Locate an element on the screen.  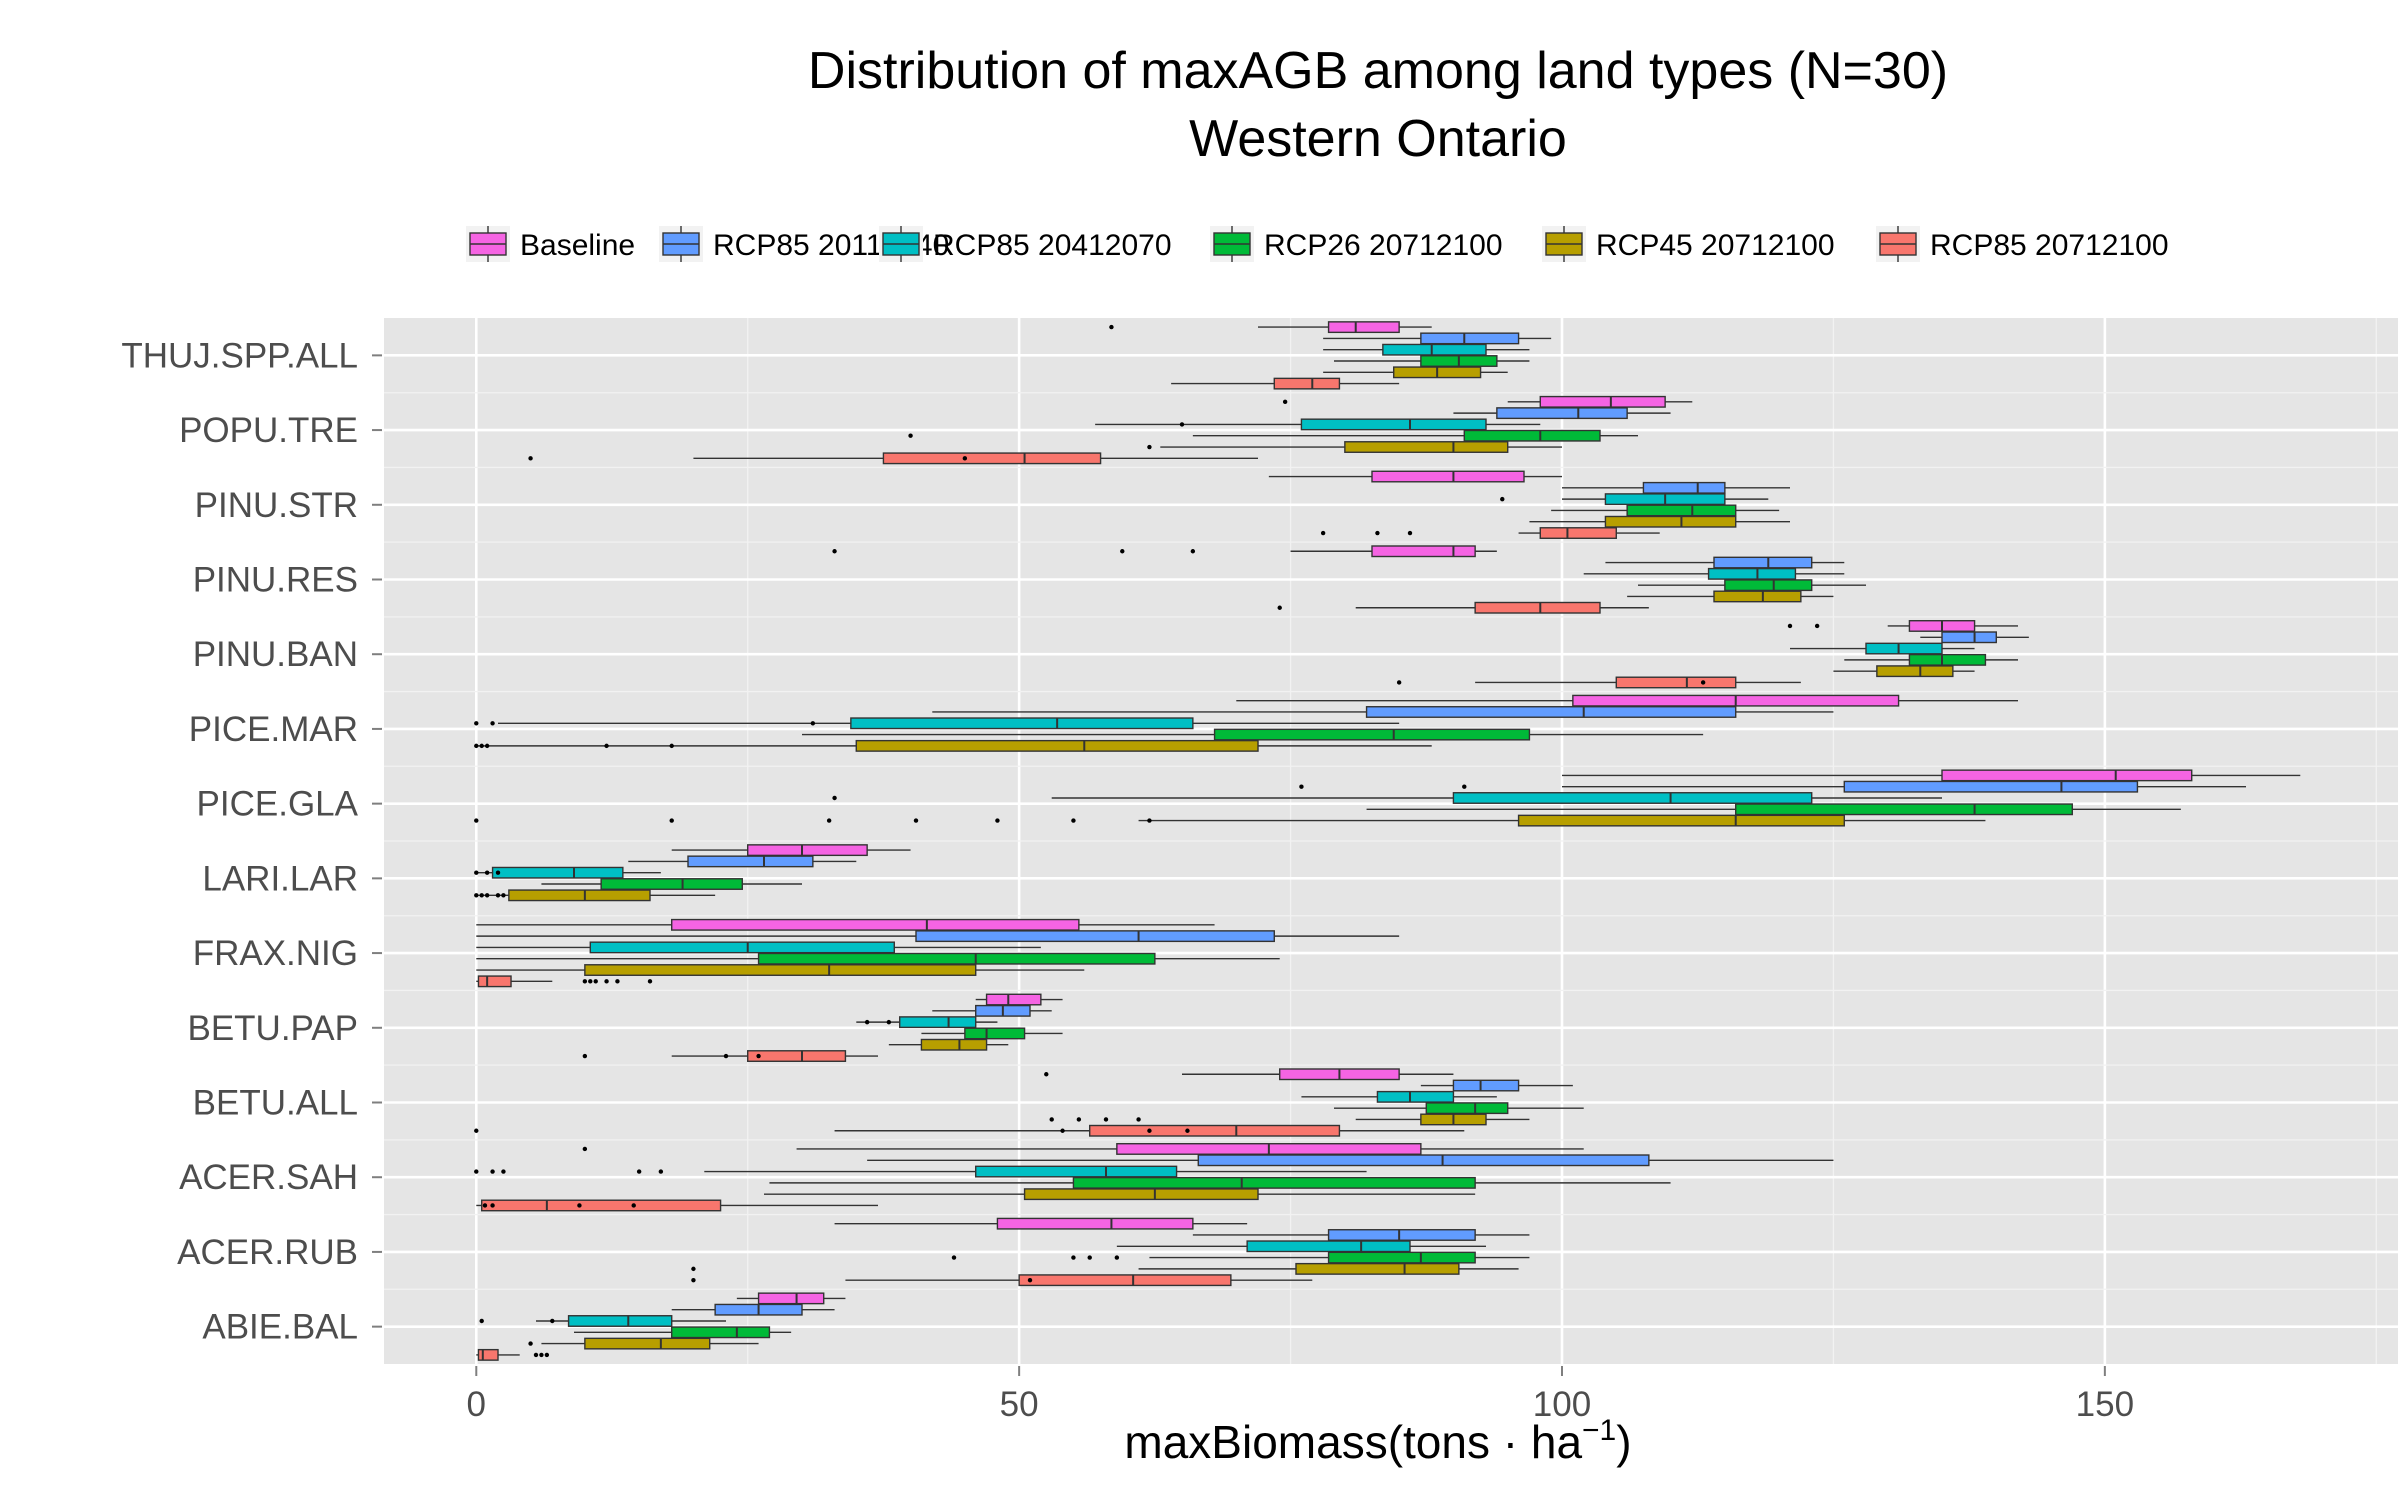
y-tick-label: BETU.PAP is located at coordinates (272, 1028).